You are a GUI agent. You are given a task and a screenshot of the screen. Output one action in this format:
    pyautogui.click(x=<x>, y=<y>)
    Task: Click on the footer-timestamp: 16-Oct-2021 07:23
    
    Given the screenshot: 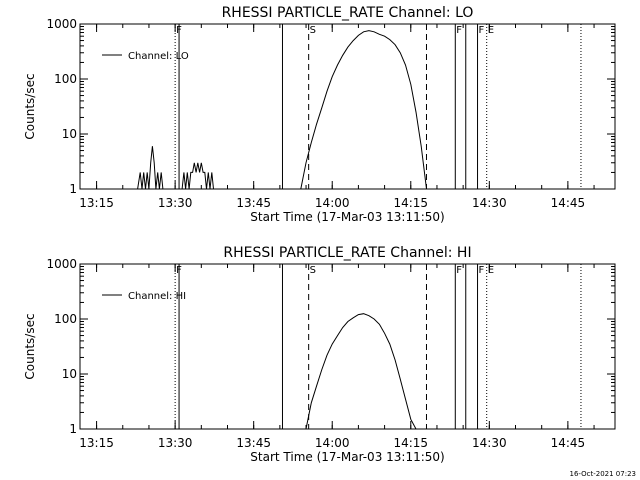 What is the action you would take?
    pyautogui.click(x=603, y=474)
    